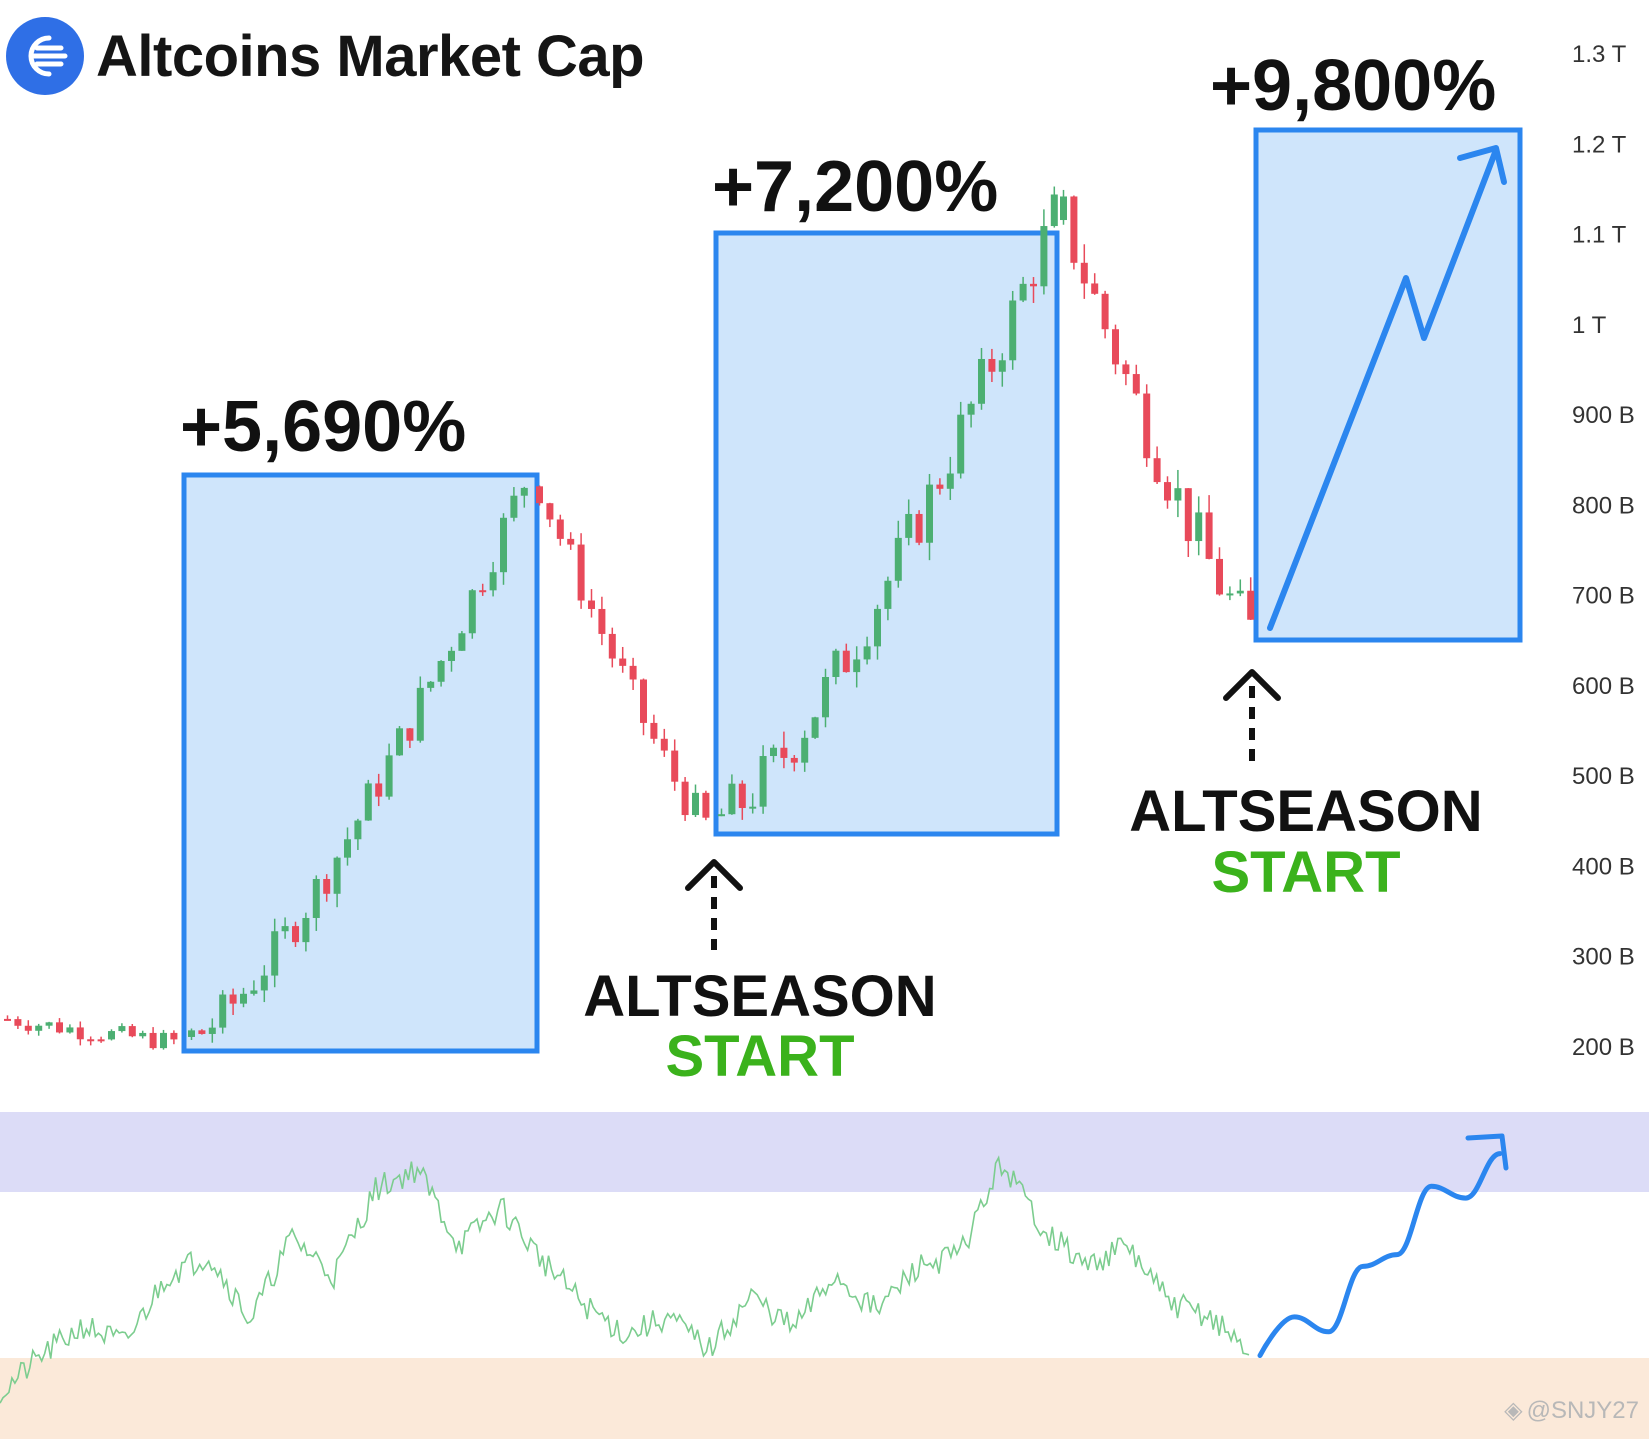  What do you see at coordinates (1305, 811) in the screenshot?
I see `altseason-label-2: ALTSEASON` at bounding box center [1305, 811].